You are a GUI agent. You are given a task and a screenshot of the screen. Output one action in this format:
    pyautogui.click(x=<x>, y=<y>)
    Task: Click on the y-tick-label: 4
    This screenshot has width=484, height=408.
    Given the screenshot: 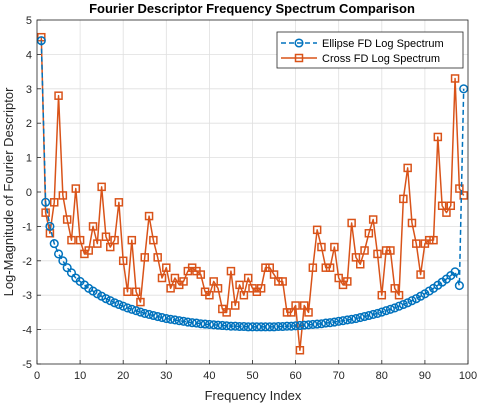 What is the action you would take?
    pyautogui.click(x=29, y=55)
    